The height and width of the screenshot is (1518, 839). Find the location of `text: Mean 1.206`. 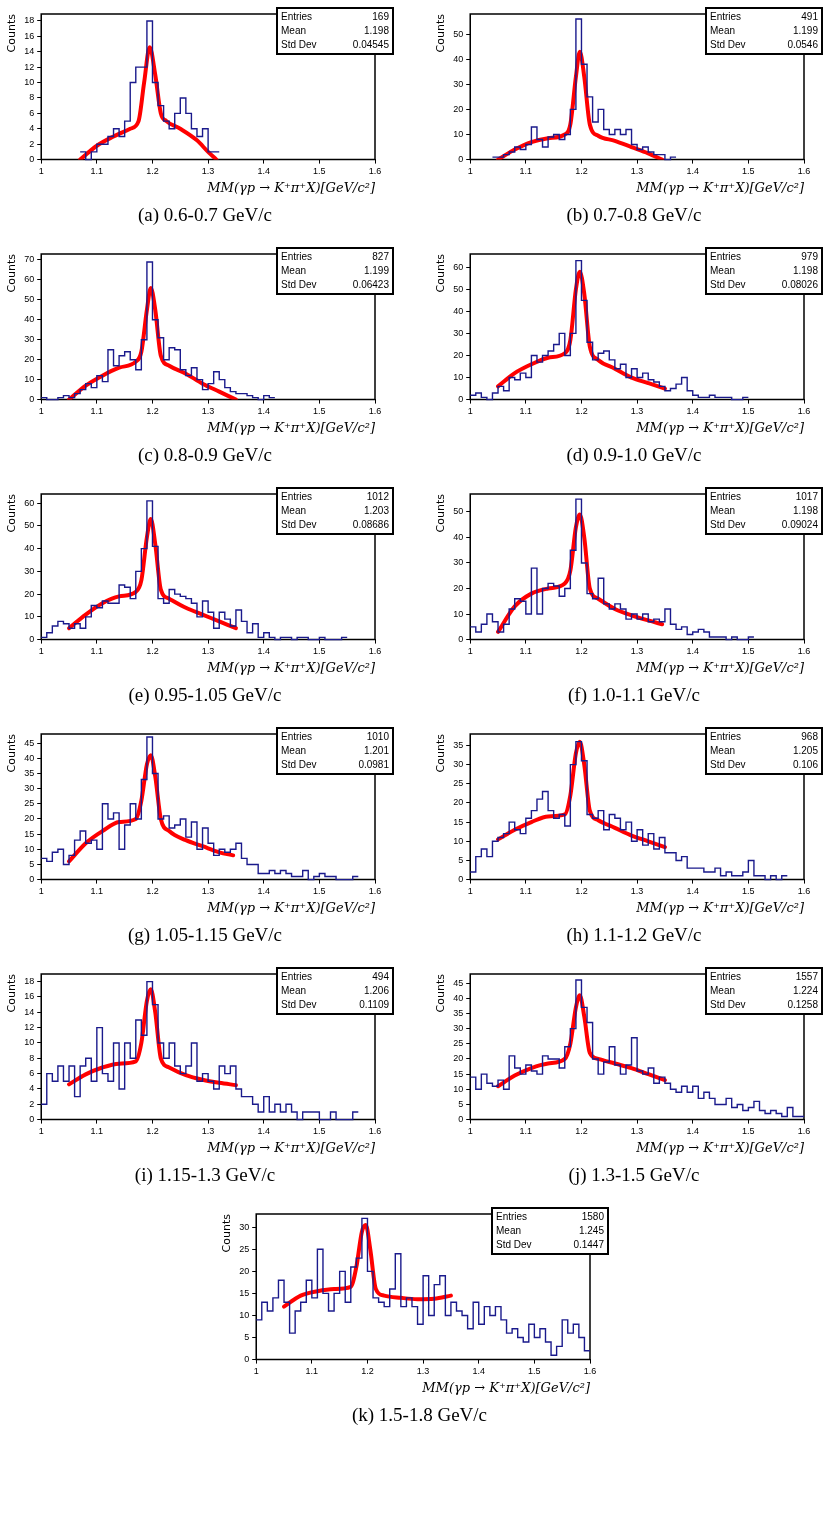

text: Mean 1.206 is located at coordinates (335, 990).